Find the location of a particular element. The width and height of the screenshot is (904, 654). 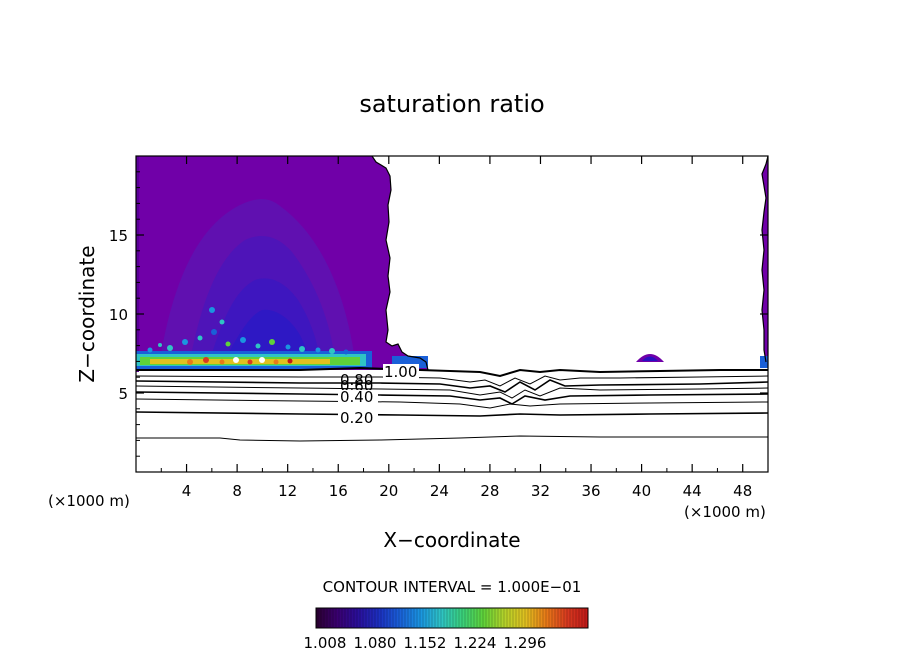

colorbar-tick-label: 1.008 is located at coordinates (325, 643).